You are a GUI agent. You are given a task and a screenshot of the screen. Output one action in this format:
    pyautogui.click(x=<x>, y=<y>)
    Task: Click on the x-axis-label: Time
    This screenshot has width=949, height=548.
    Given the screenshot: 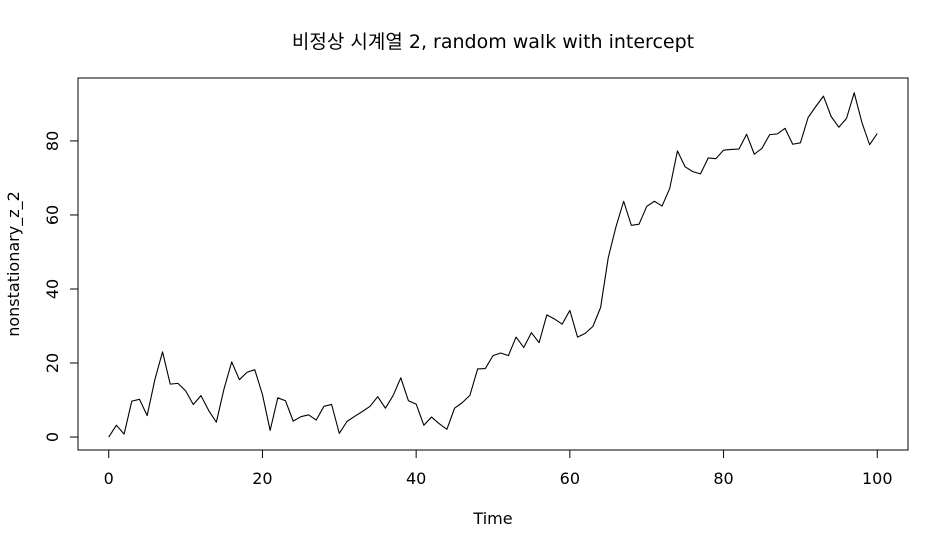 What is the action you would take?
    pyautogui.click(x=492, y=518)
    